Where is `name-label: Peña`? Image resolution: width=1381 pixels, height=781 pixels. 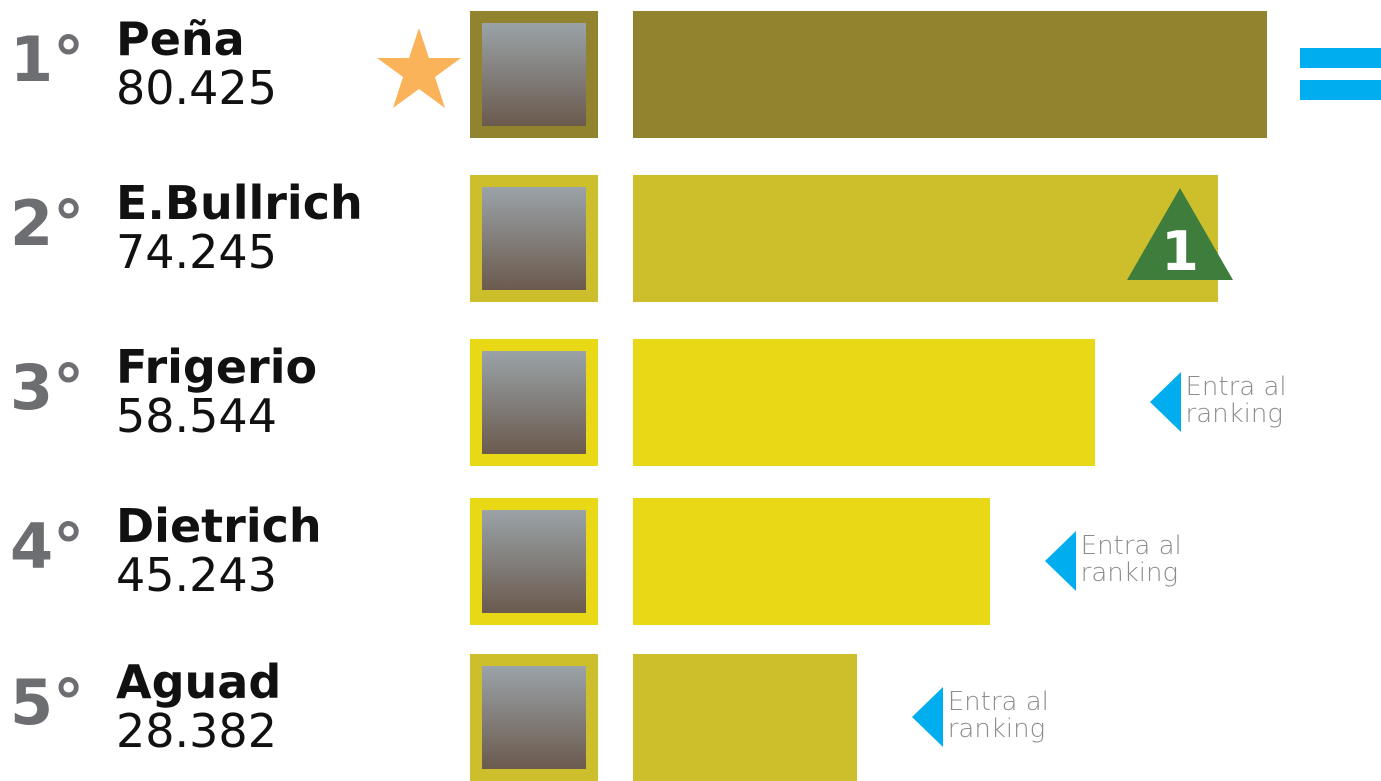
name-label: Peña is located at coordinates (180, 39).